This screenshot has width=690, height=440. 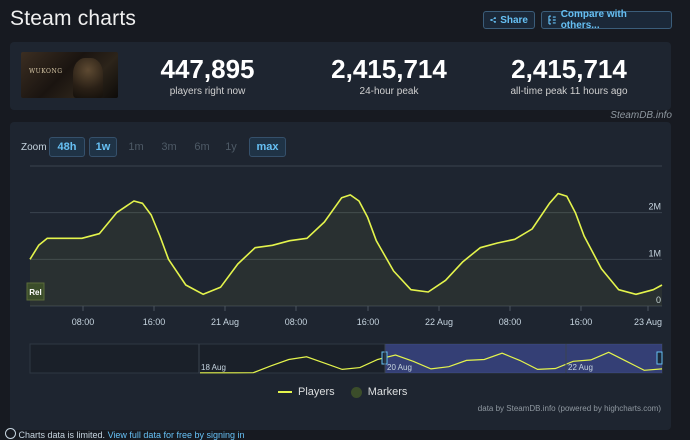 What do you see at coordinates (342, 392) in the screenshot?
I see `chart-legend: Players Markers` at bounding box center [342, 392].